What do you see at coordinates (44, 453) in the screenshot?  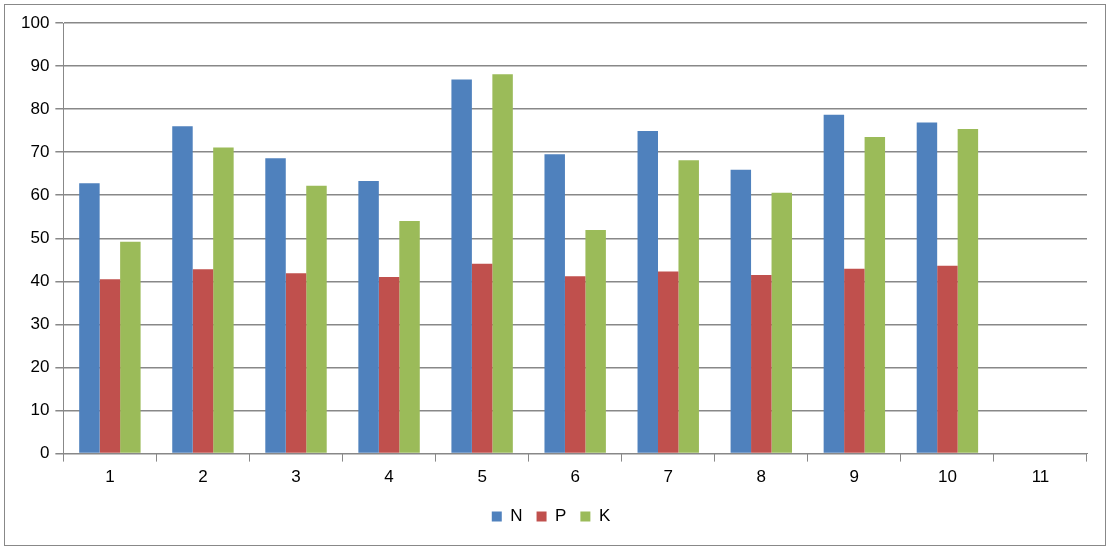 I see `y-tick-label: 0` at bounding box center [44, 453].